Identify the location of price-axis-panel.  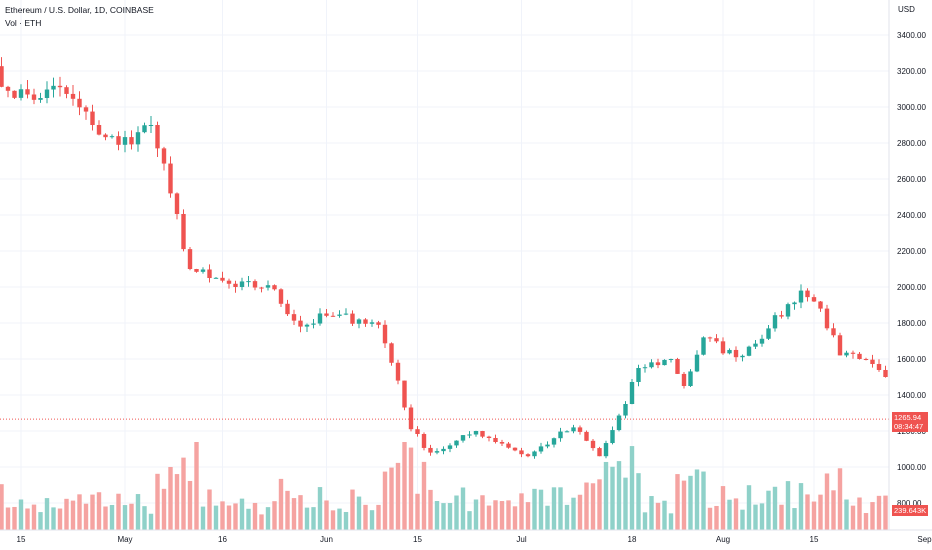
(910, 265).